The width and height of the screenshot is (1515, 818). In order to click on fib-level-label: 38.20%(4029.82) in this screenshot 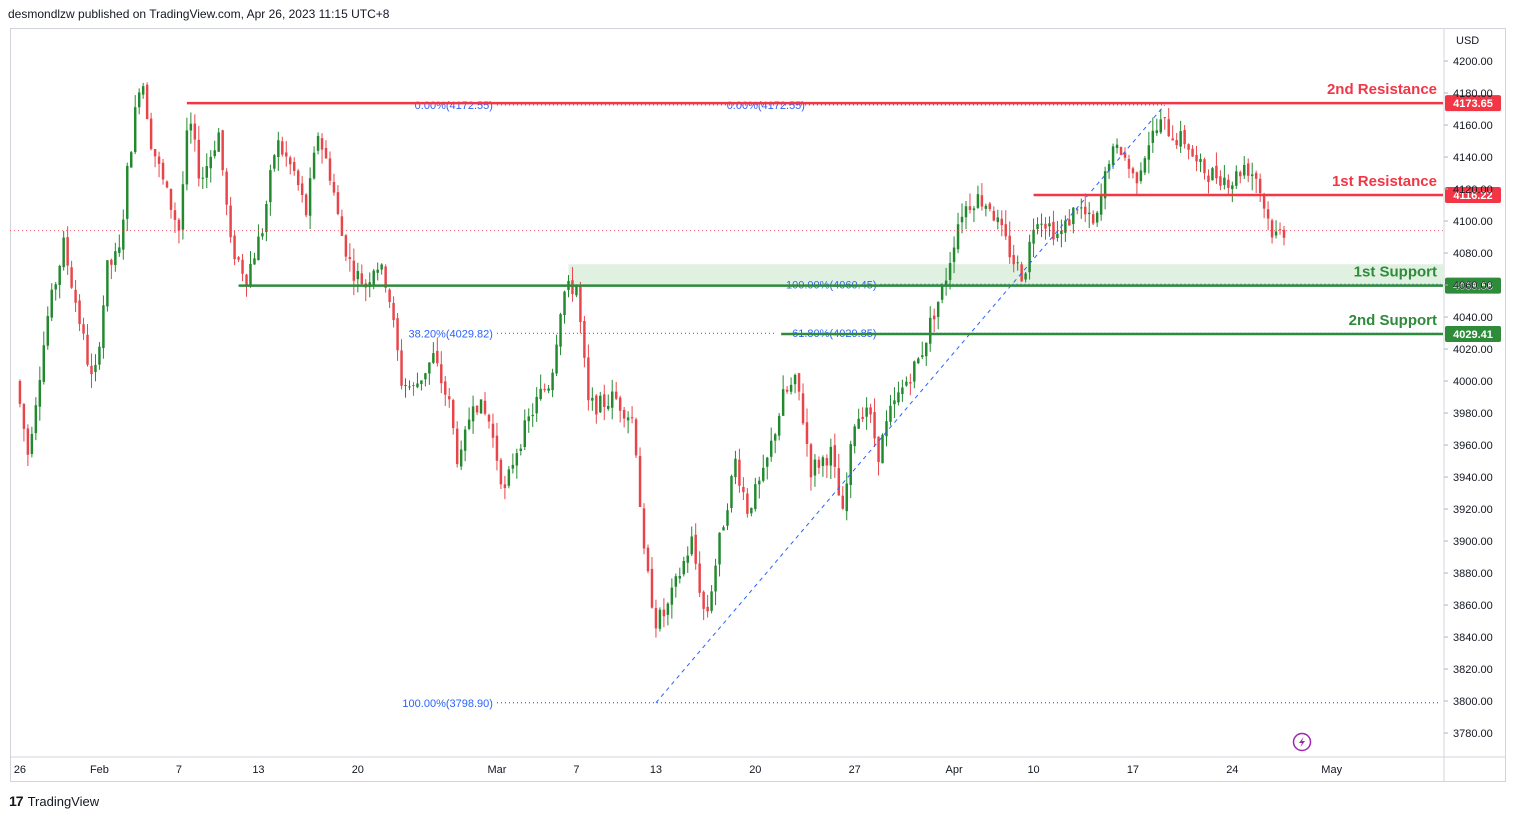, I will do `click(451, 334)`.